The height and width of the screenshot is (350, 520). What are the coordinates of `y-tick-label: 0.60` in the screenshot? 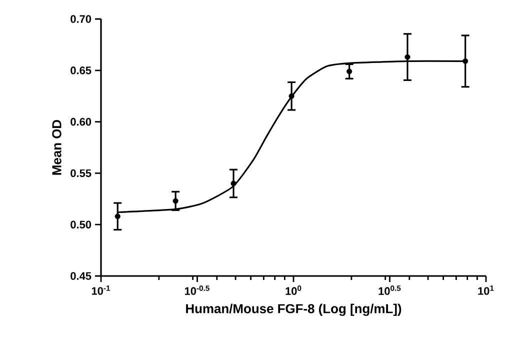 It's located at (81, 122).